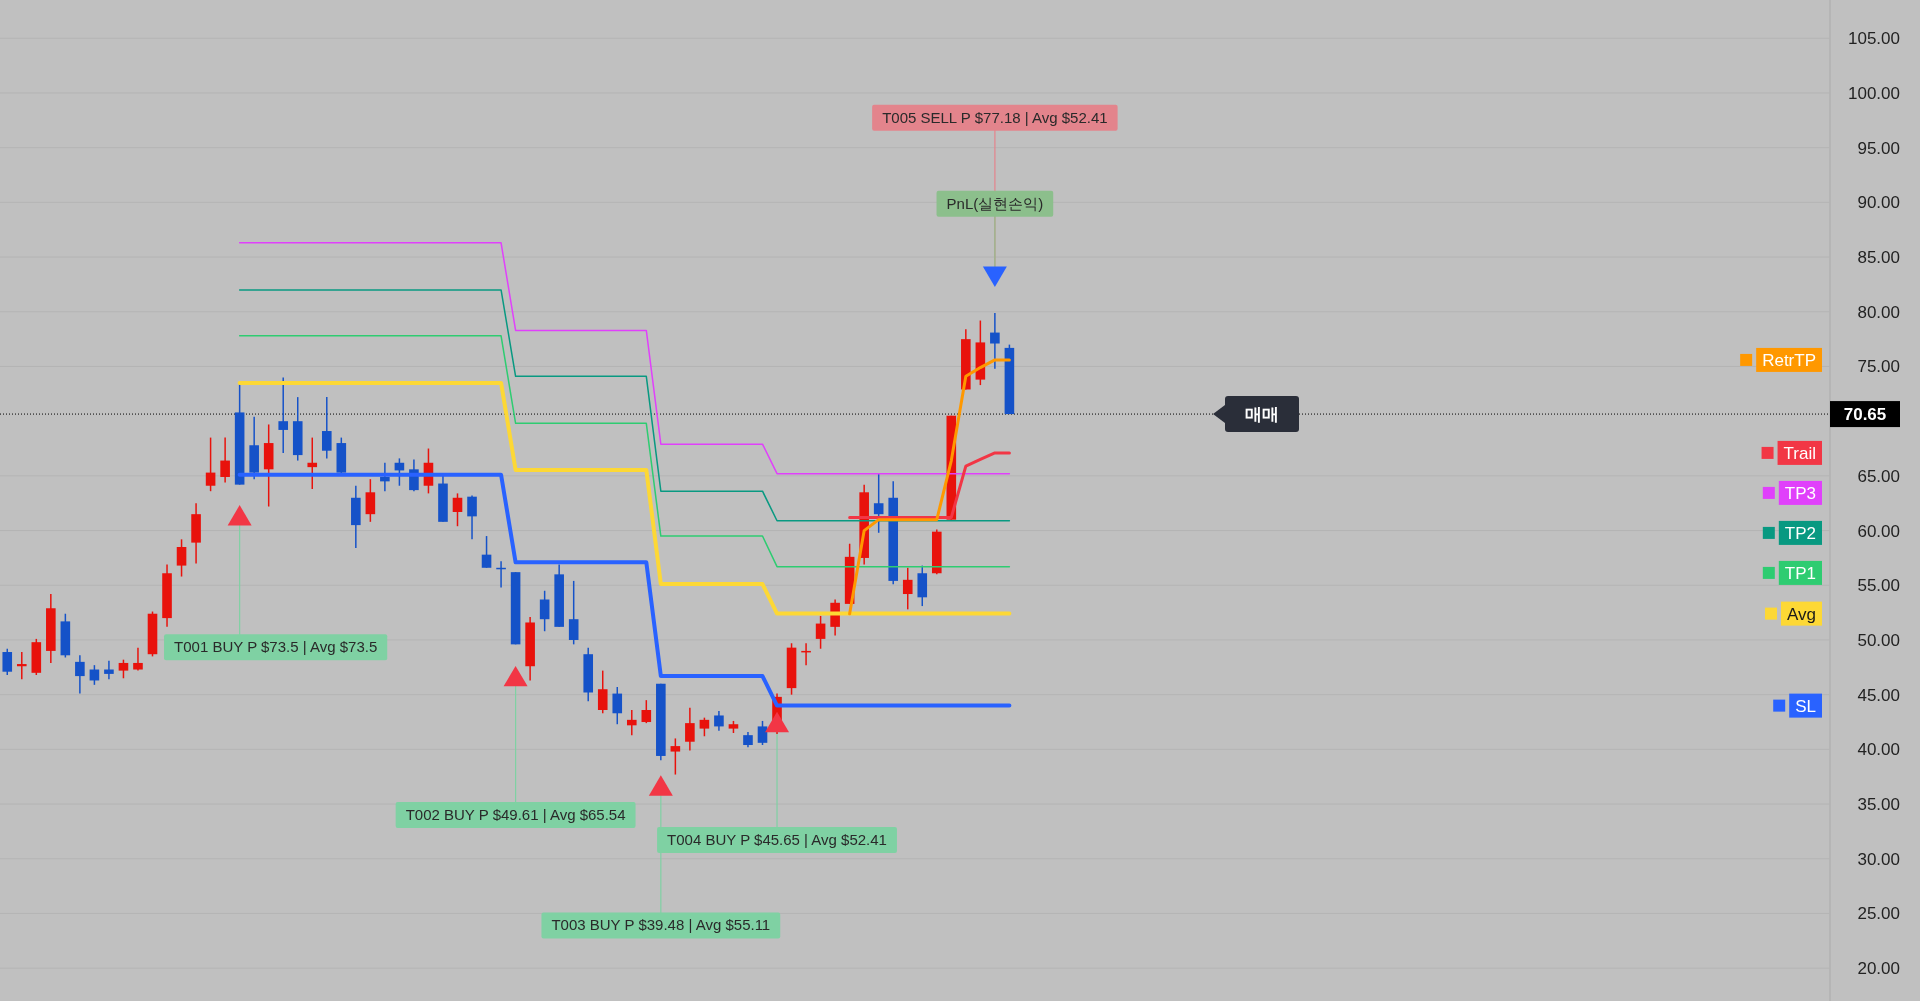 This screenshot has height=1001, width=1920. I want to click on legend-label: SL, so click(1805, 706).